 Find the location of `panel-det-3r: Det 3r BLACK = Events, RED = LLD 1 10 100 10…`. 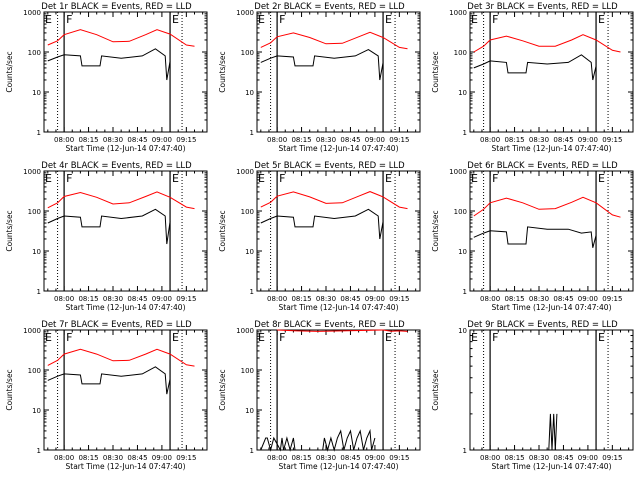

panel-det-3r: Det 3r BLACK = Events, RED = LLD 1 10 100 10… is located at coordinates (532, 77).